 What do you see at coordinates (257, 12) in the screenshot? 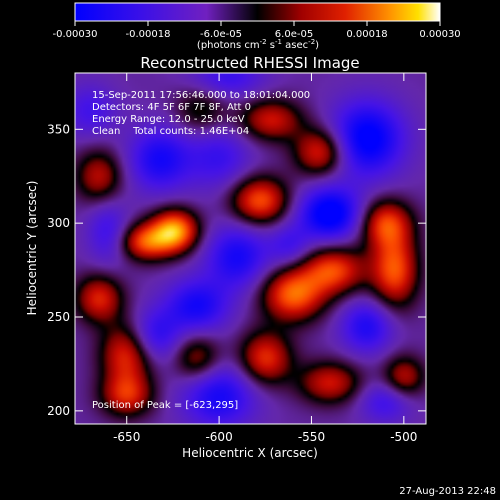
I see `colorbar-gradient` at bounding box center [257, 12].